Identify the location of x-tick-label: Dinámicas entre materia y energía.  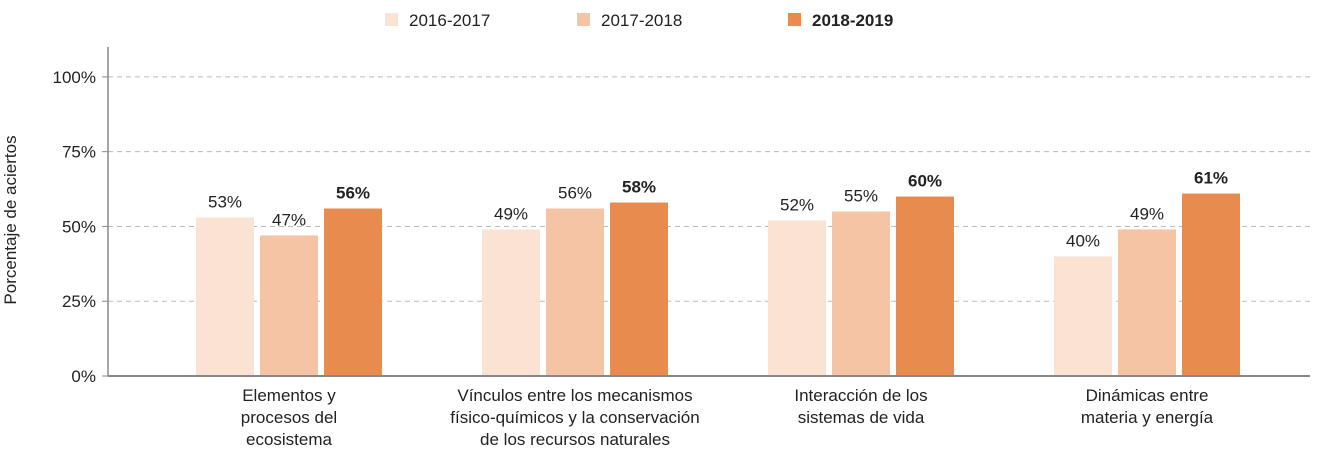
(1147, 406).